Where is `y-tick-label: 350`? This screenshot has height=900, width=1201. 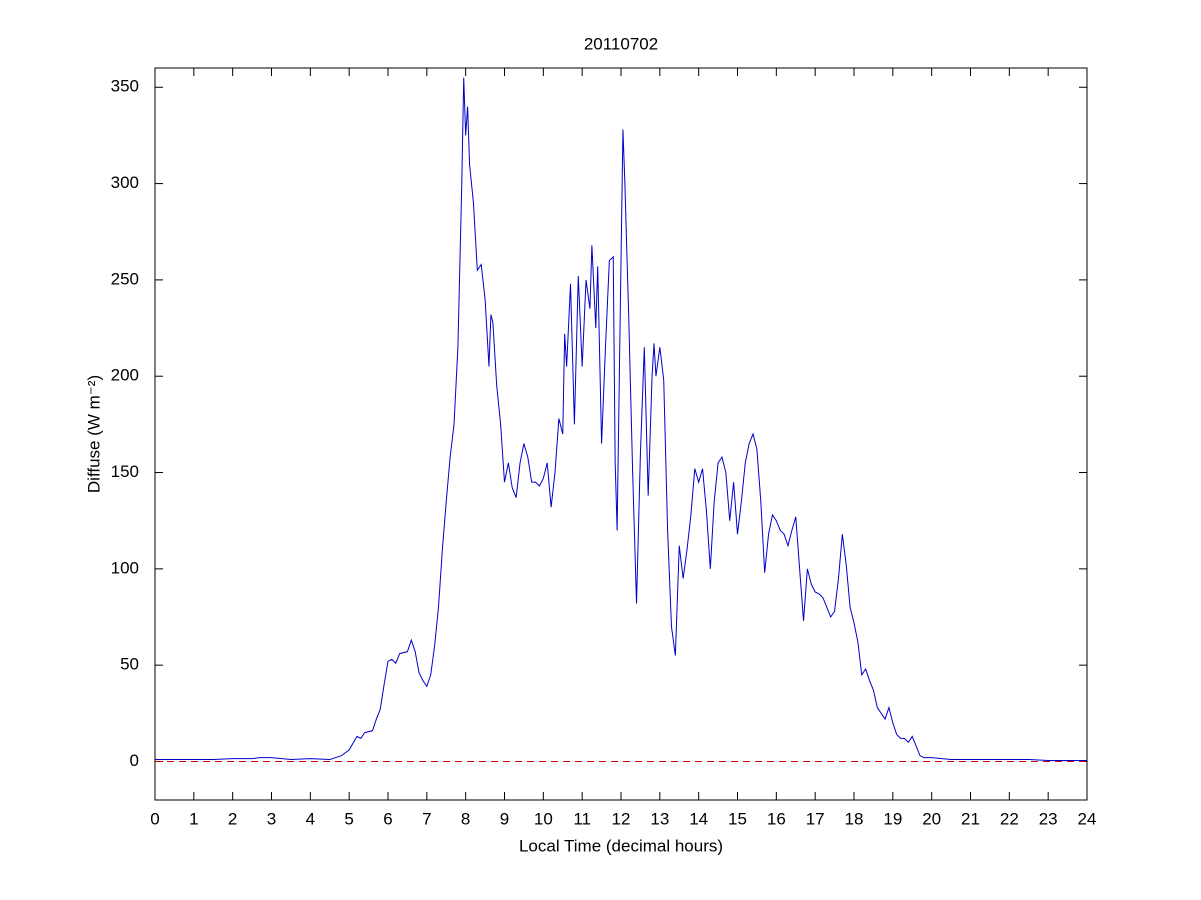
y-tick-label: 350 is located at coordinates (125, 86).